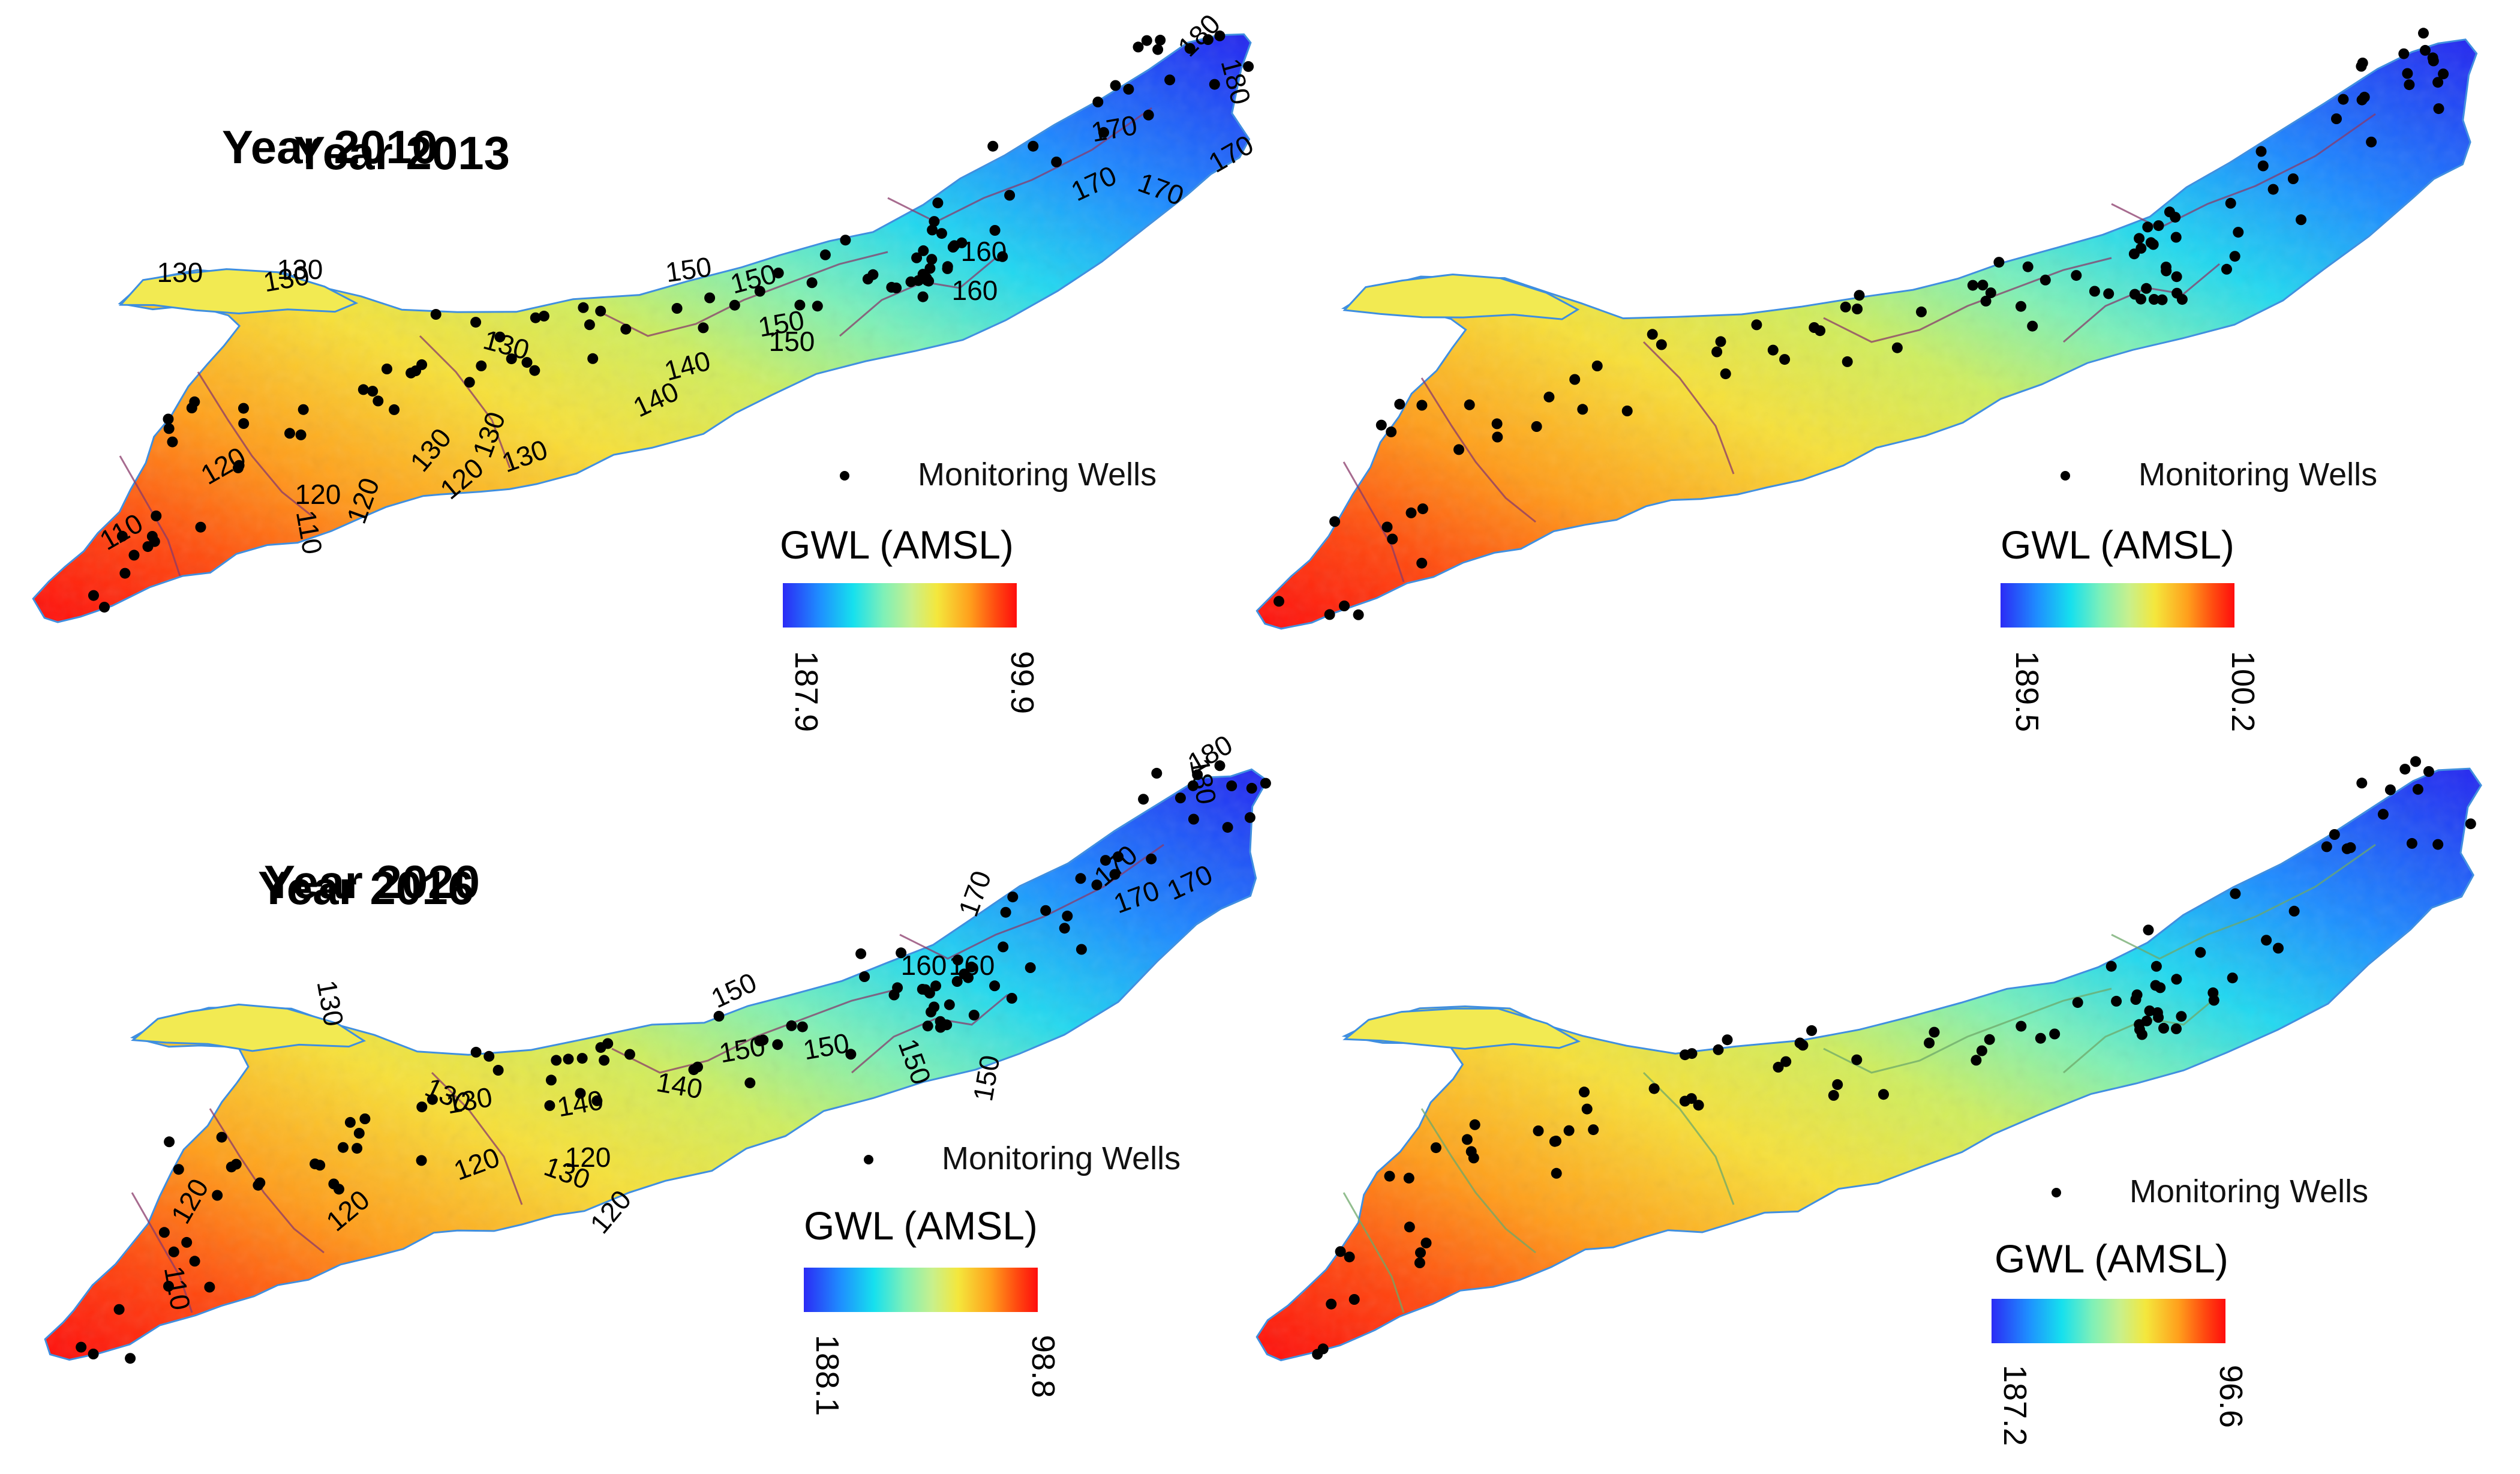  I want to click on legend-title: GWL (AMSL), so click(921, 1225).